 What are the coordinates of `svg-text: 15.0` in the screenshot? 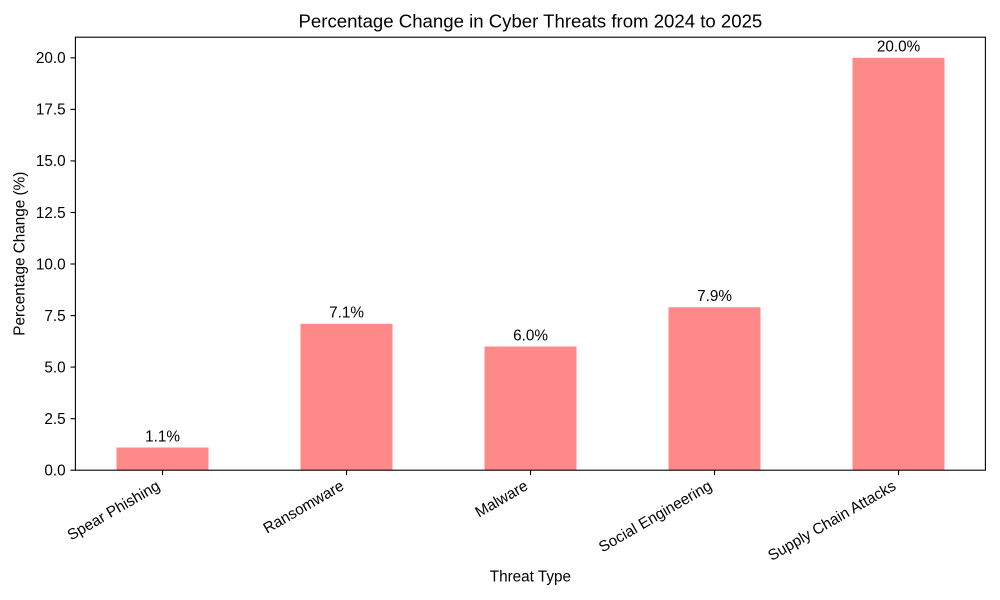 It's located at (51, 161).